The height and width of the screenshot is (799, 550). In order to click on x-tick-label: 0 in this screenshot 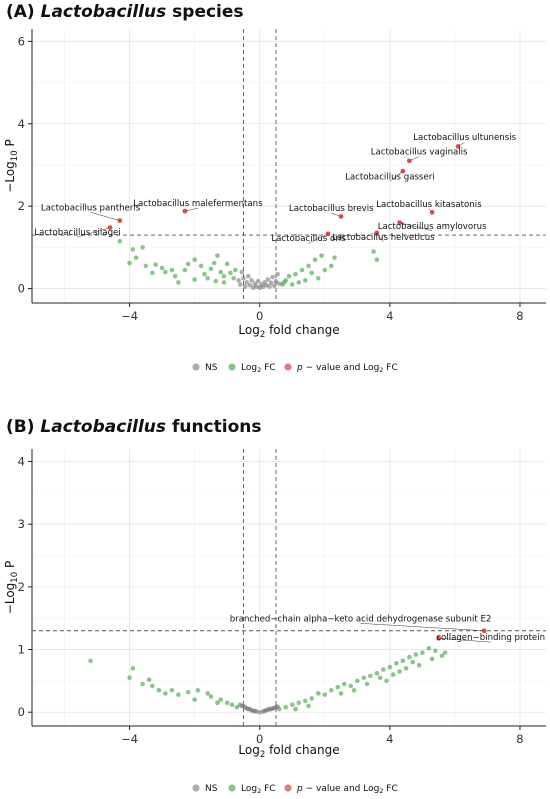, I will do `click(259, 739)`.